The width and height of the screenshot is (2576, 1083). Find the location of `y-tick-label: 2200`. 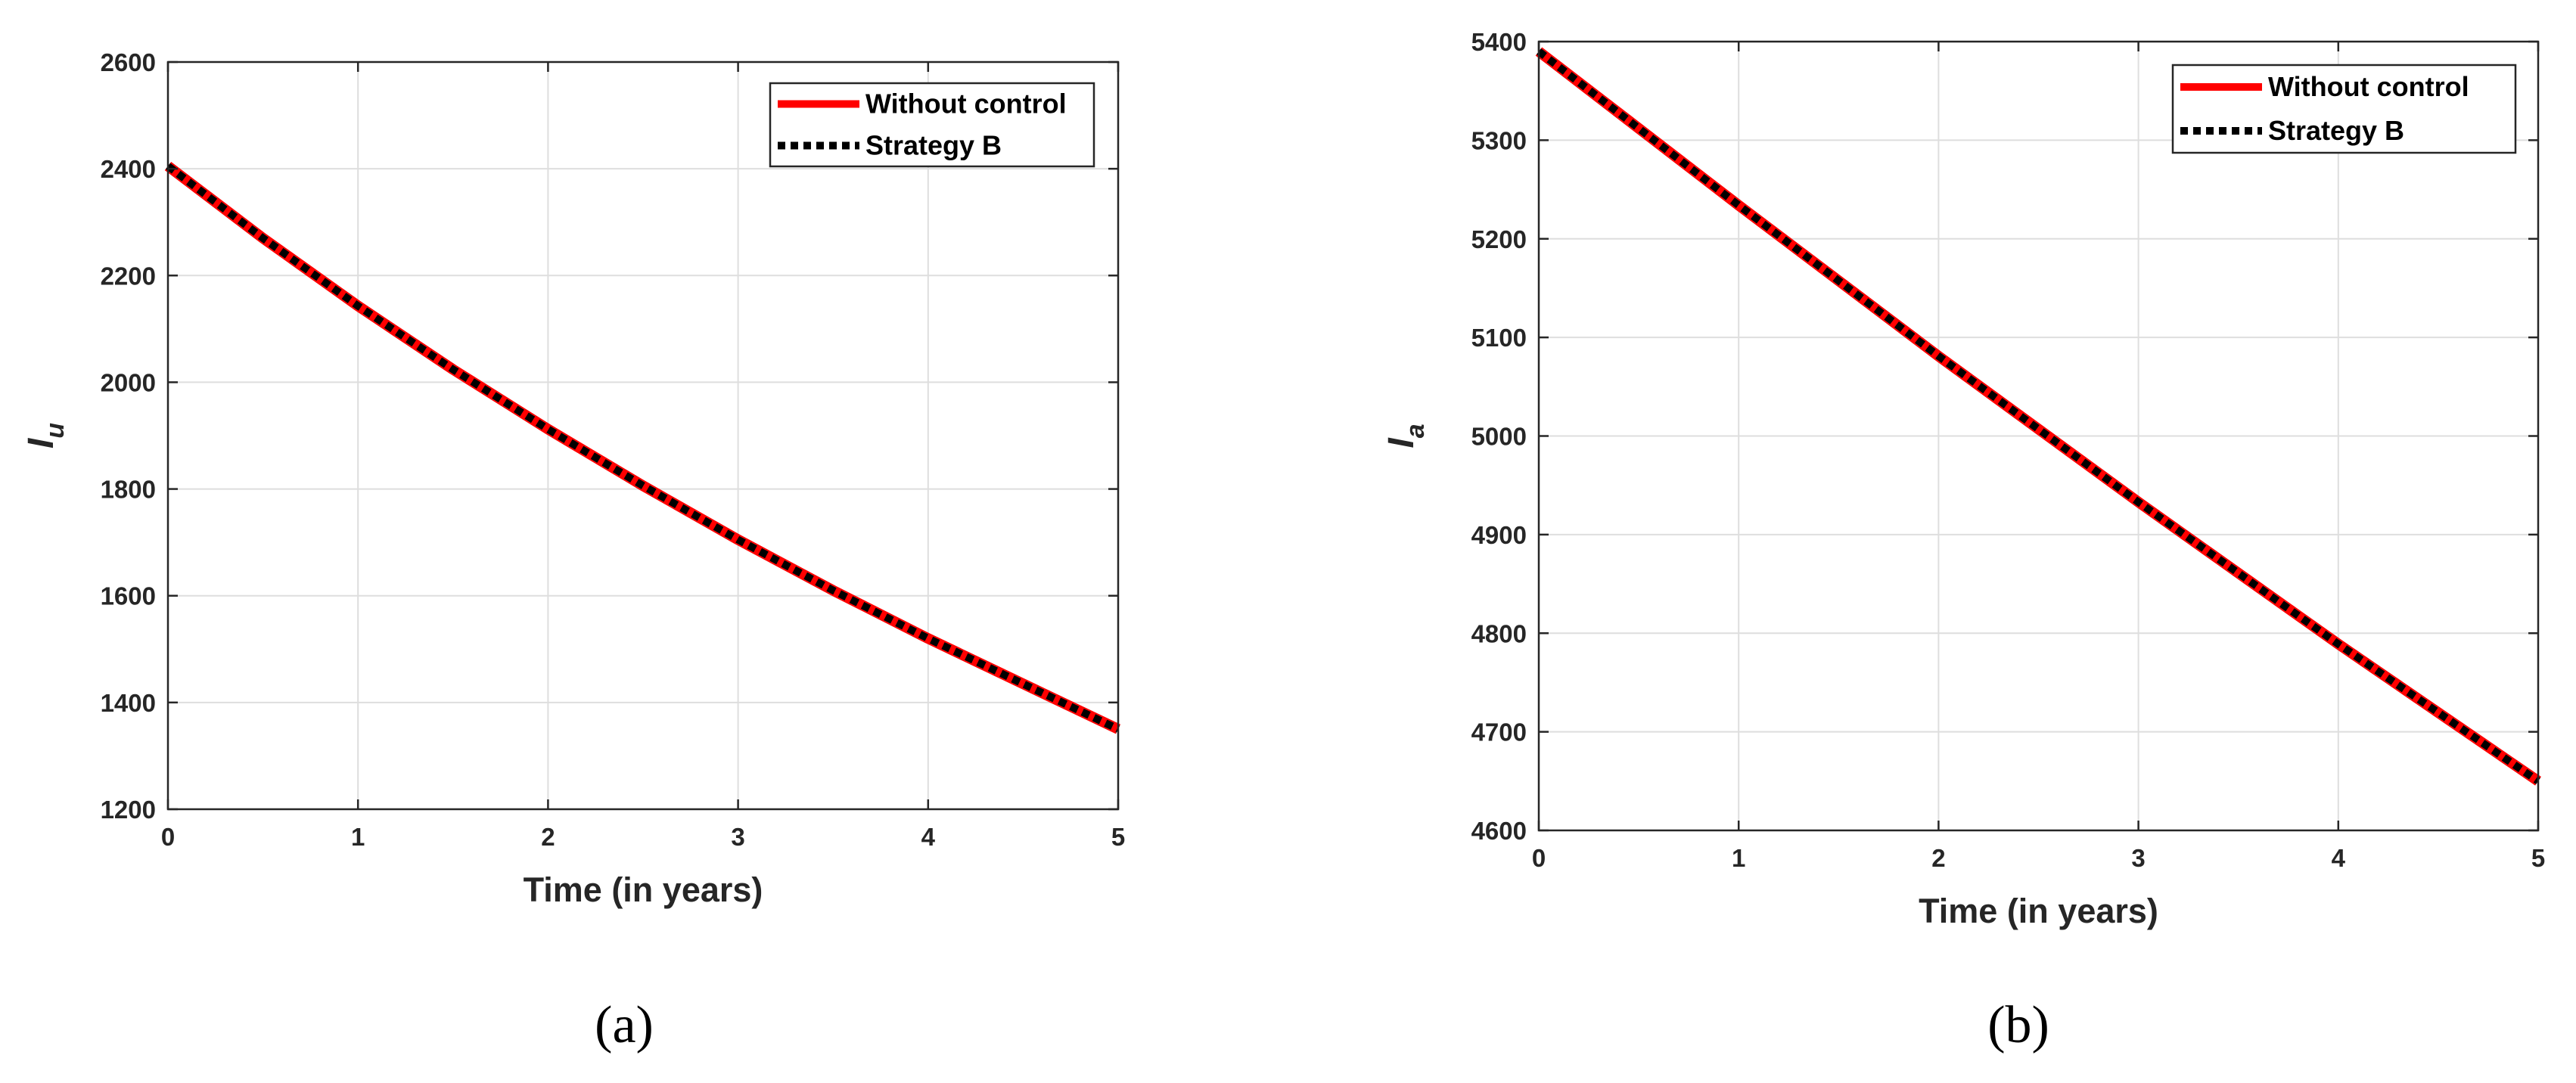

y-tick-label: 2200 is located at coordinates (128, 276).